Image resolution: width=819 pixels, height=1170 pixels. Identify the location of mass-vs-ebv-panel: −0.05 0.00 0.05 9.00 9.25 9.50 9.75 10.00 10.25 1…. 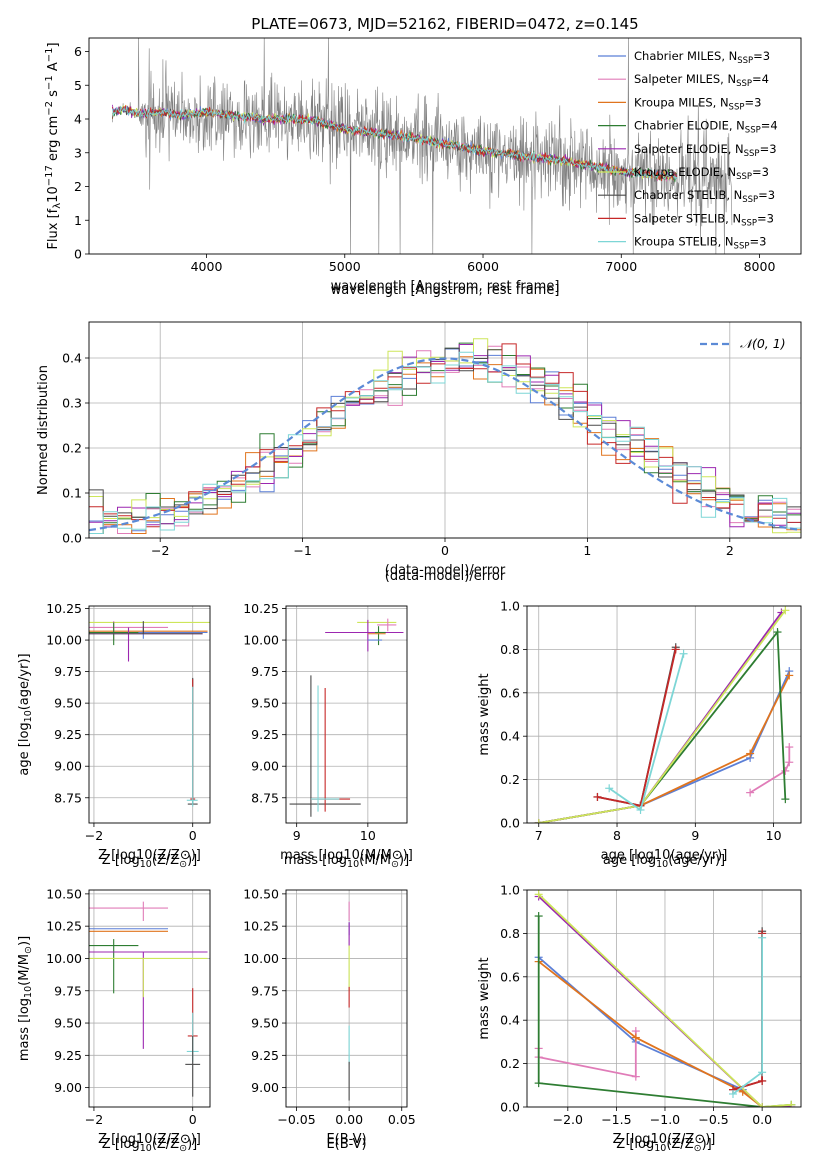
(329, 1019).